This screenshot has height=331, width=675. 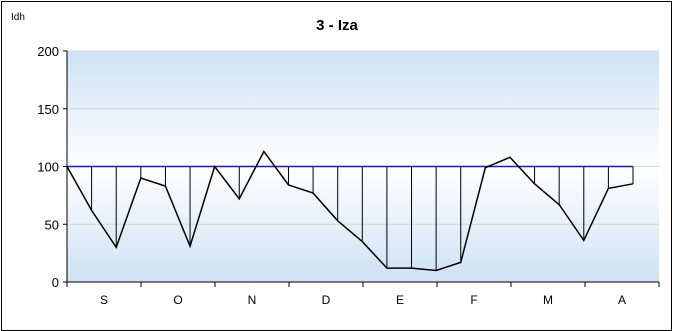 What do you see at coordinates (48, 109) in the screenshot?
I see `y-tick-label: 150` at bounding box center [48, 109].